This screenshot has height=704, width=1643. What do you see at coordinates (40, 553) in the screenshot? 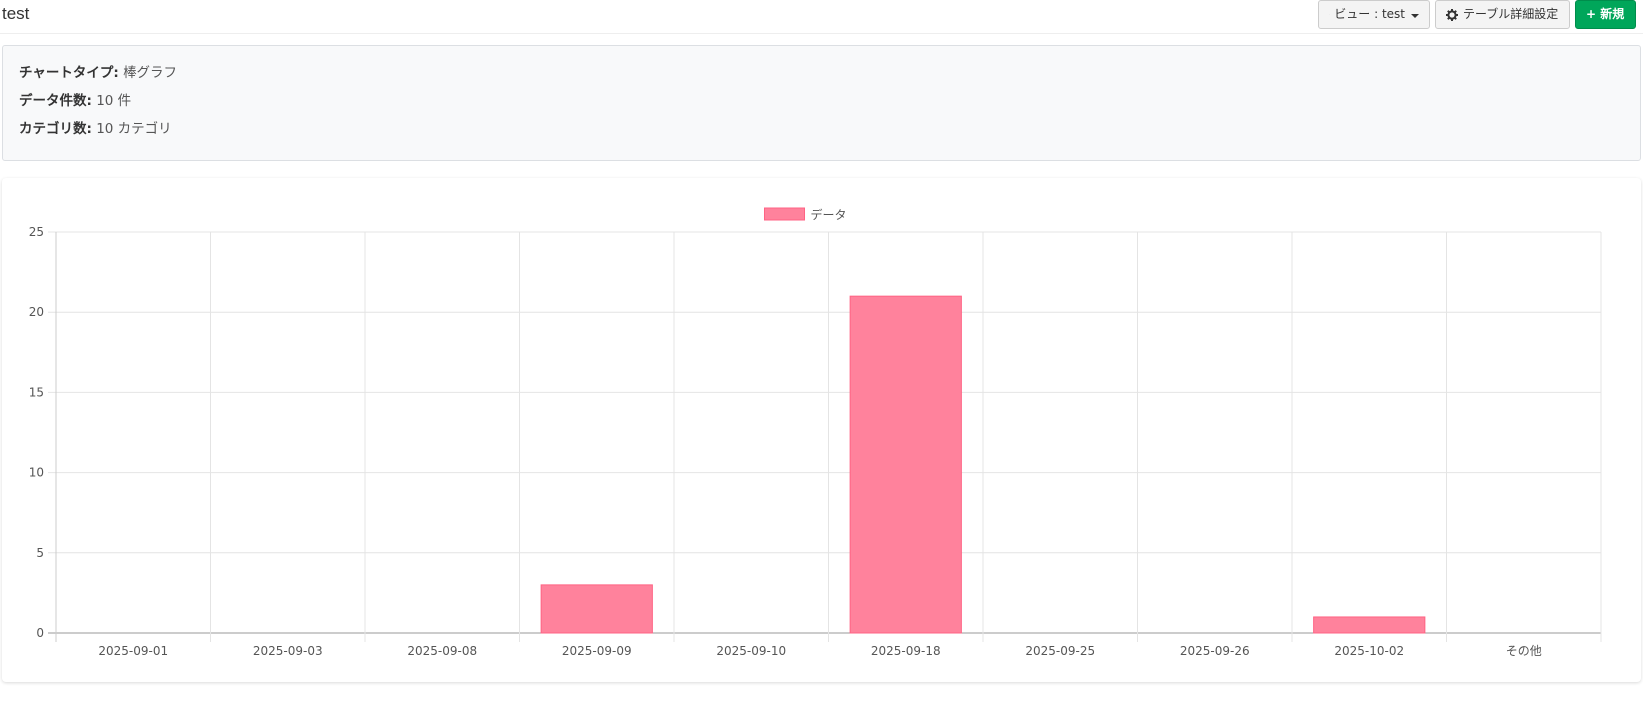
I see `y-tick-label: 5` at bounding box center [40, 553].